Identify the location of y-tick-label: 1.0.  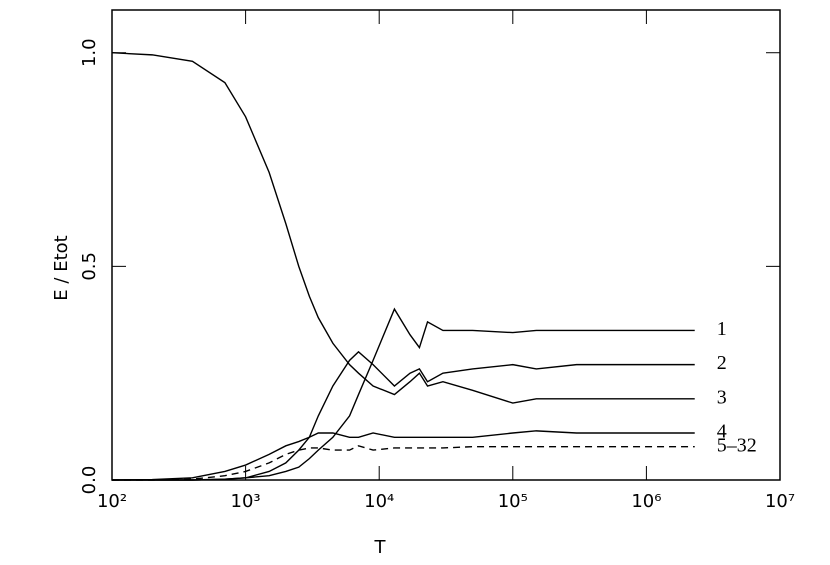
(89, 52).